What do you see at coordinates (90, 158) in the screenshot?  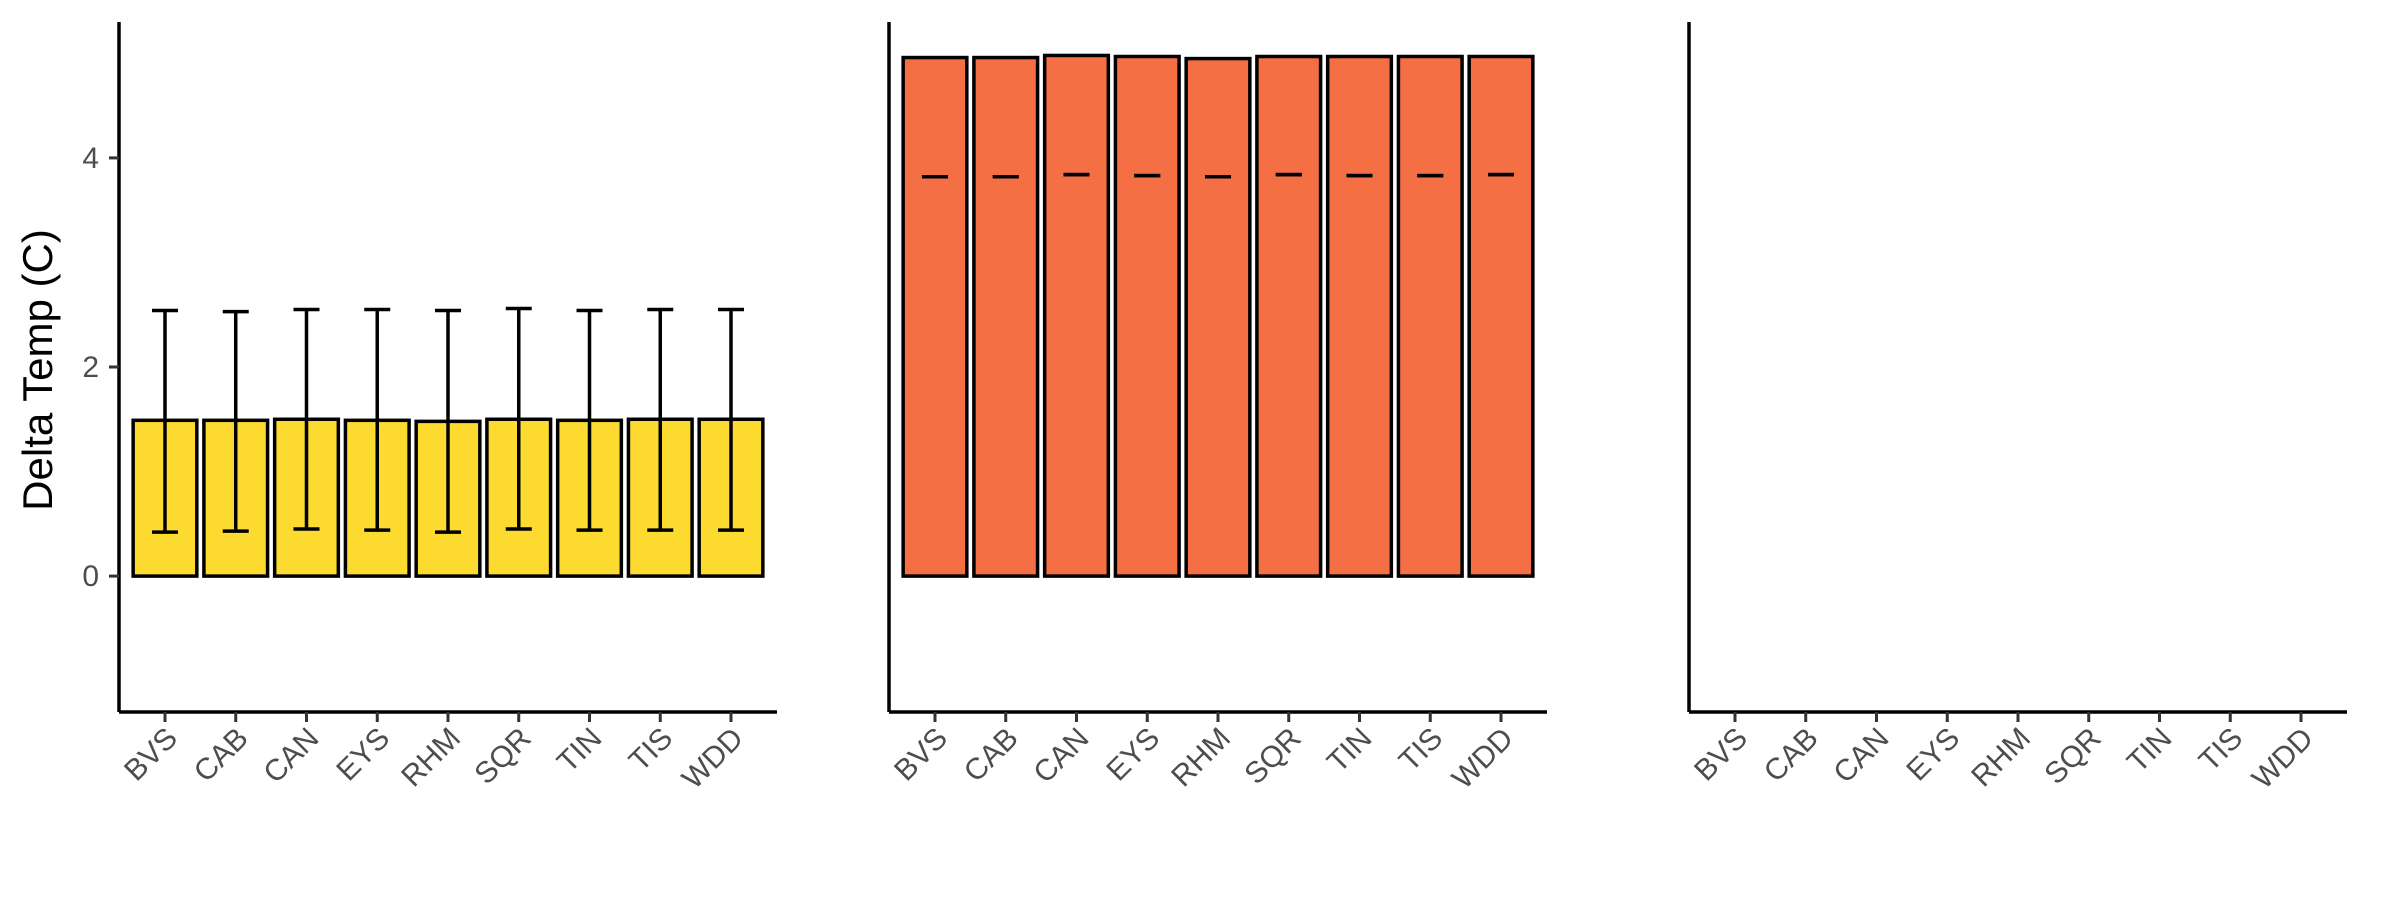 I see `y-tick-label-4: 4` at bounding box center [90, 158].